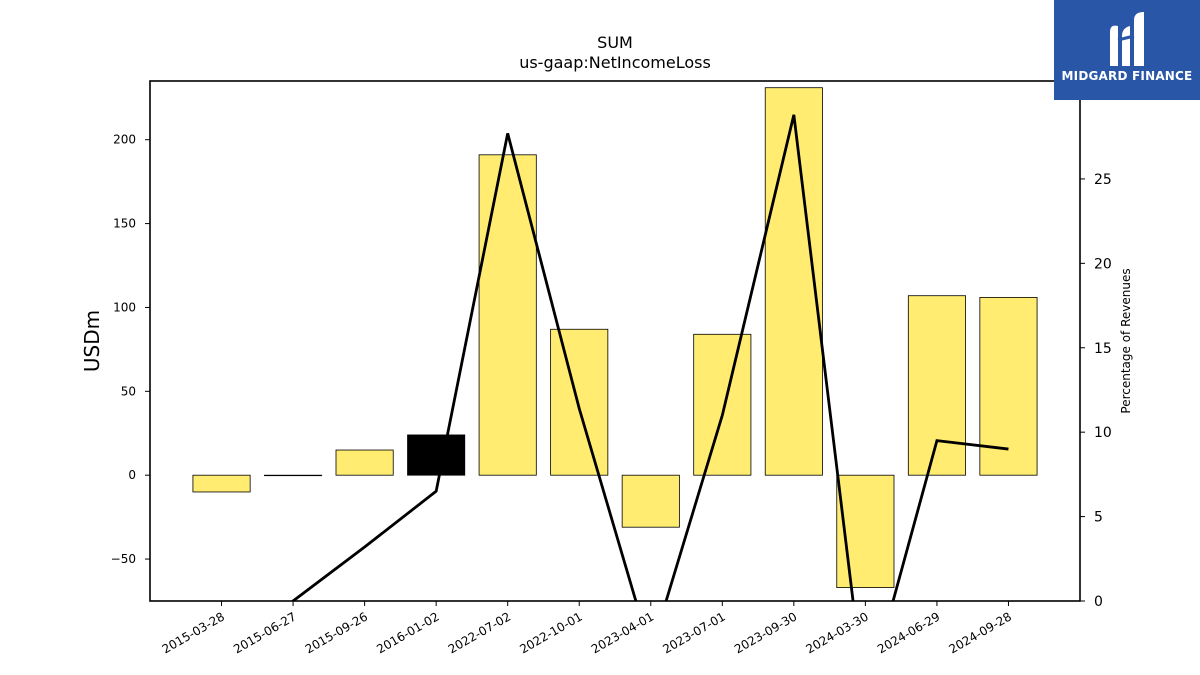 This screenshot has width=1200, height=675. Describe the element at coordinates (128, 391) in the screenshot. I see `y-tick-label: 50` at that location.